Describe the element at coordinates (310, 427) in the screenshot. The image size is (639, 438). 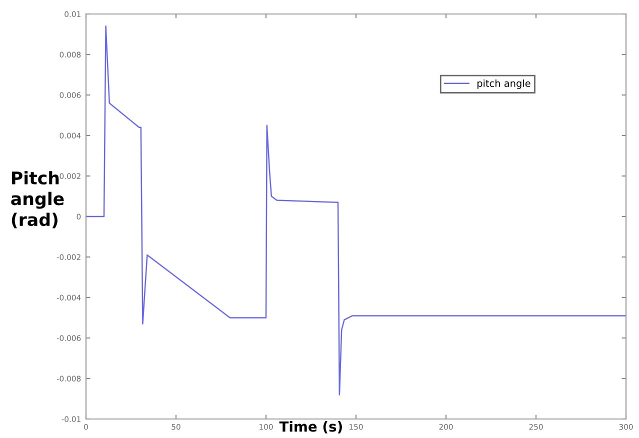
I see `x-axis-title: Time (s)` at that location.